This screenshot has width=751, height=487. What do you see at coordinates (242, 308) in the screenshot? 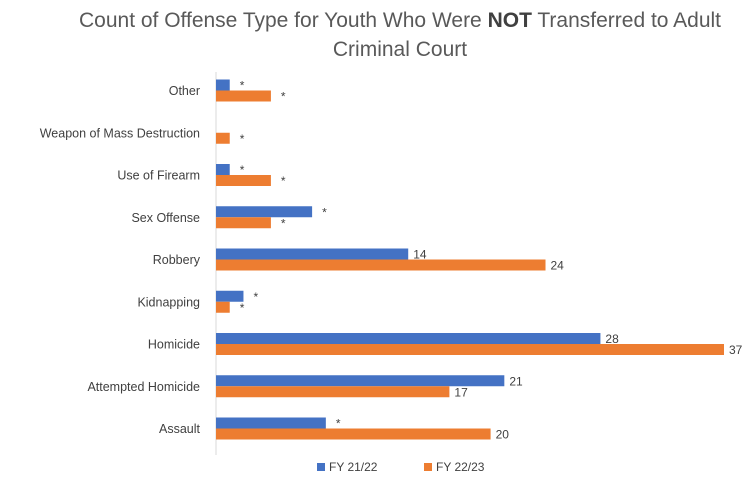
I see `data-label-kidnapping-series-1: *` at bounding box center [242, 308].